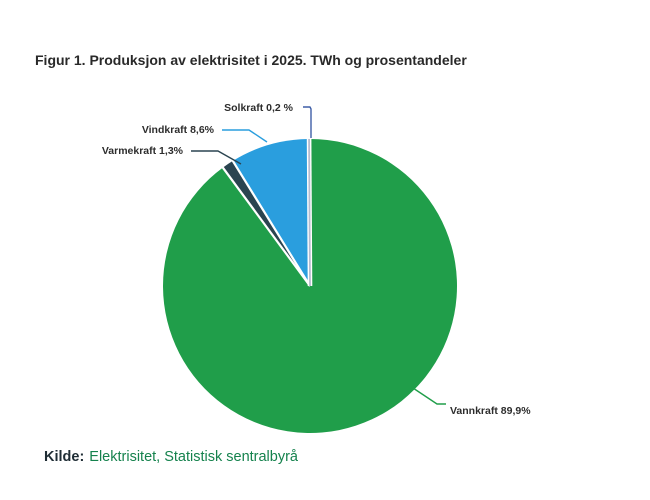  What do you see at coordinates (309, 212) in the screenshot?
I see `pie-slice-solkraft` at bounding box center [309, 212].